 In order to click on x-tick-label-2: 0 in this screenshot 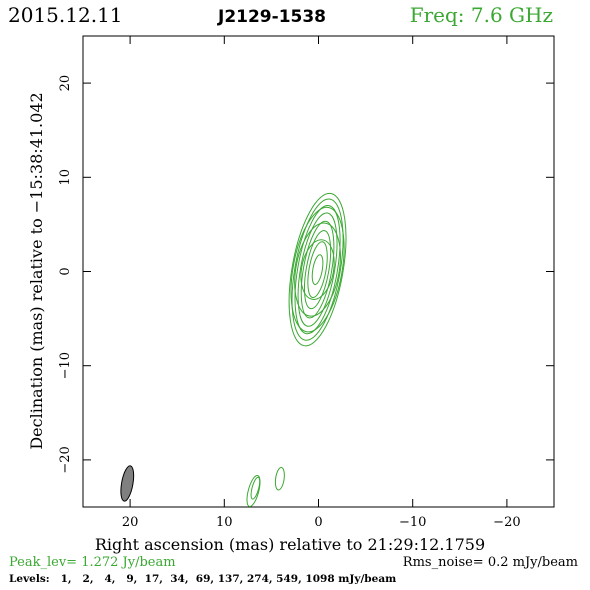, I will do `click(318, 522)`.